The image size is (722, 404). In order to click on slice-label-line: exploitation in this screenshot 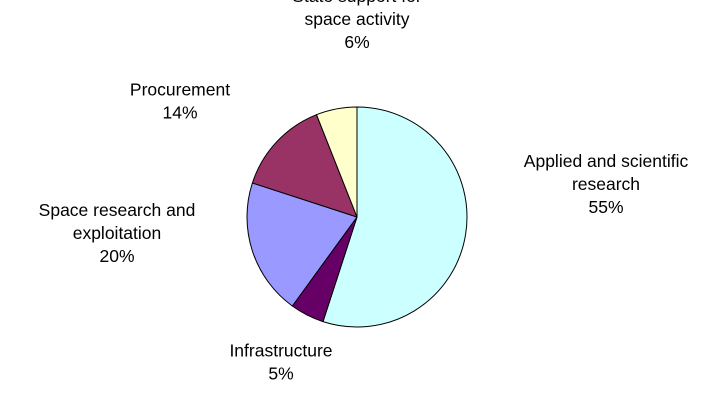, I will do `click(117, 233)`.